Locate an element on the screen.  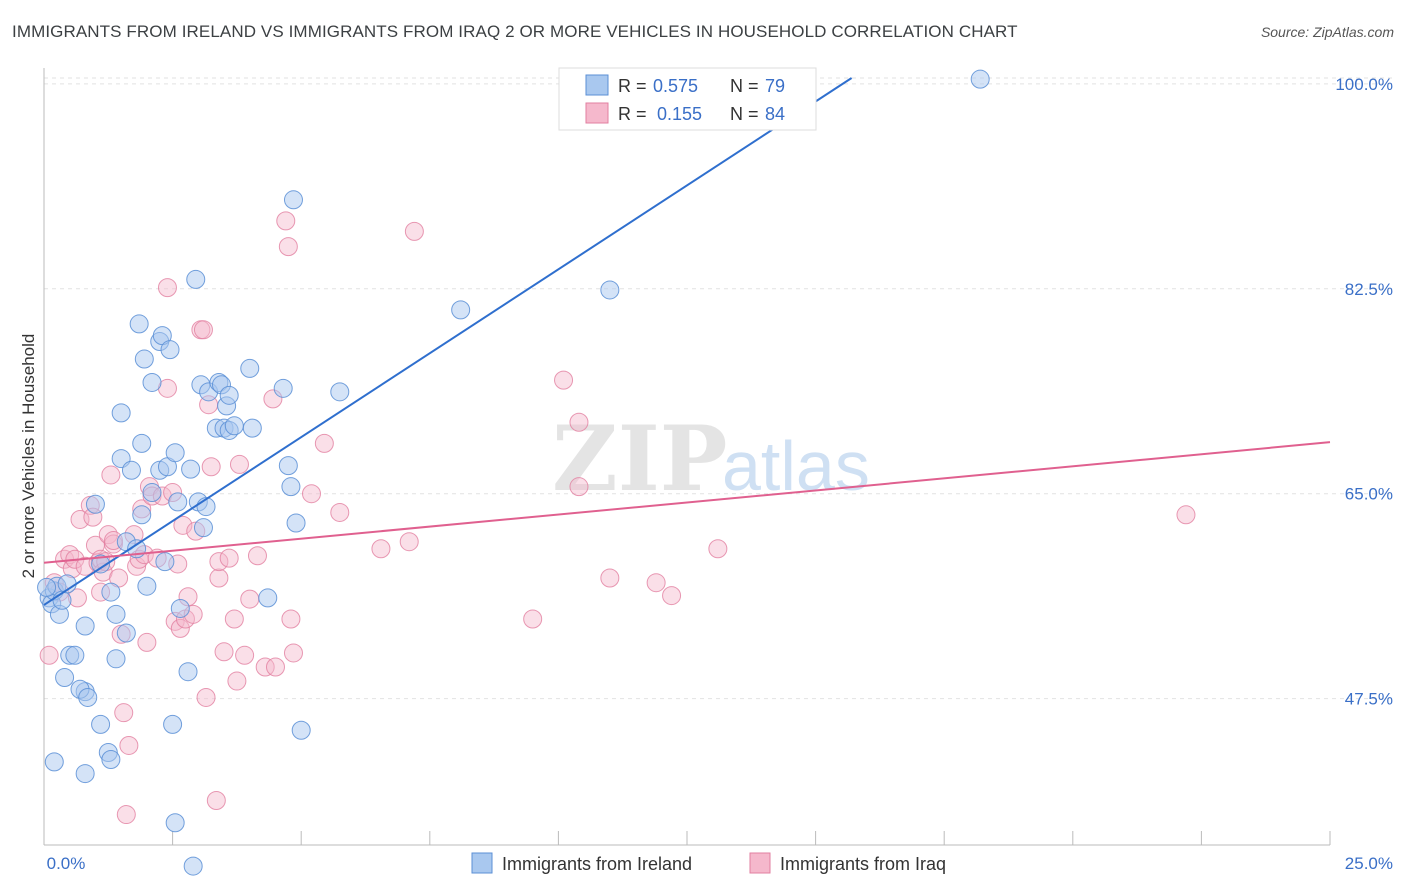
legend-swatch-ireland is located at coordinates (597, 85).